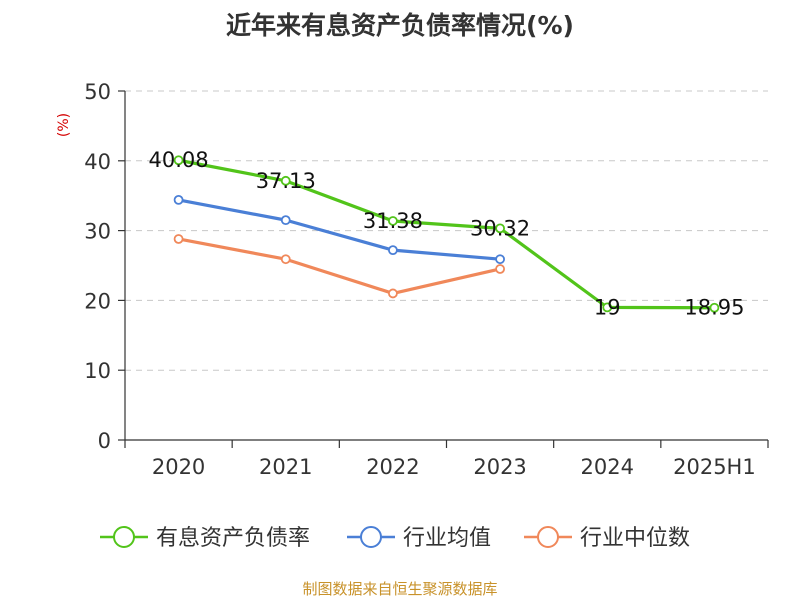 The image size is (800, 600). What do you see at coordinates (400, 25) in the screenshot?
I see `chart-title: 近年来有息资产负债率情况(%)` at bounding box center [400, 25].